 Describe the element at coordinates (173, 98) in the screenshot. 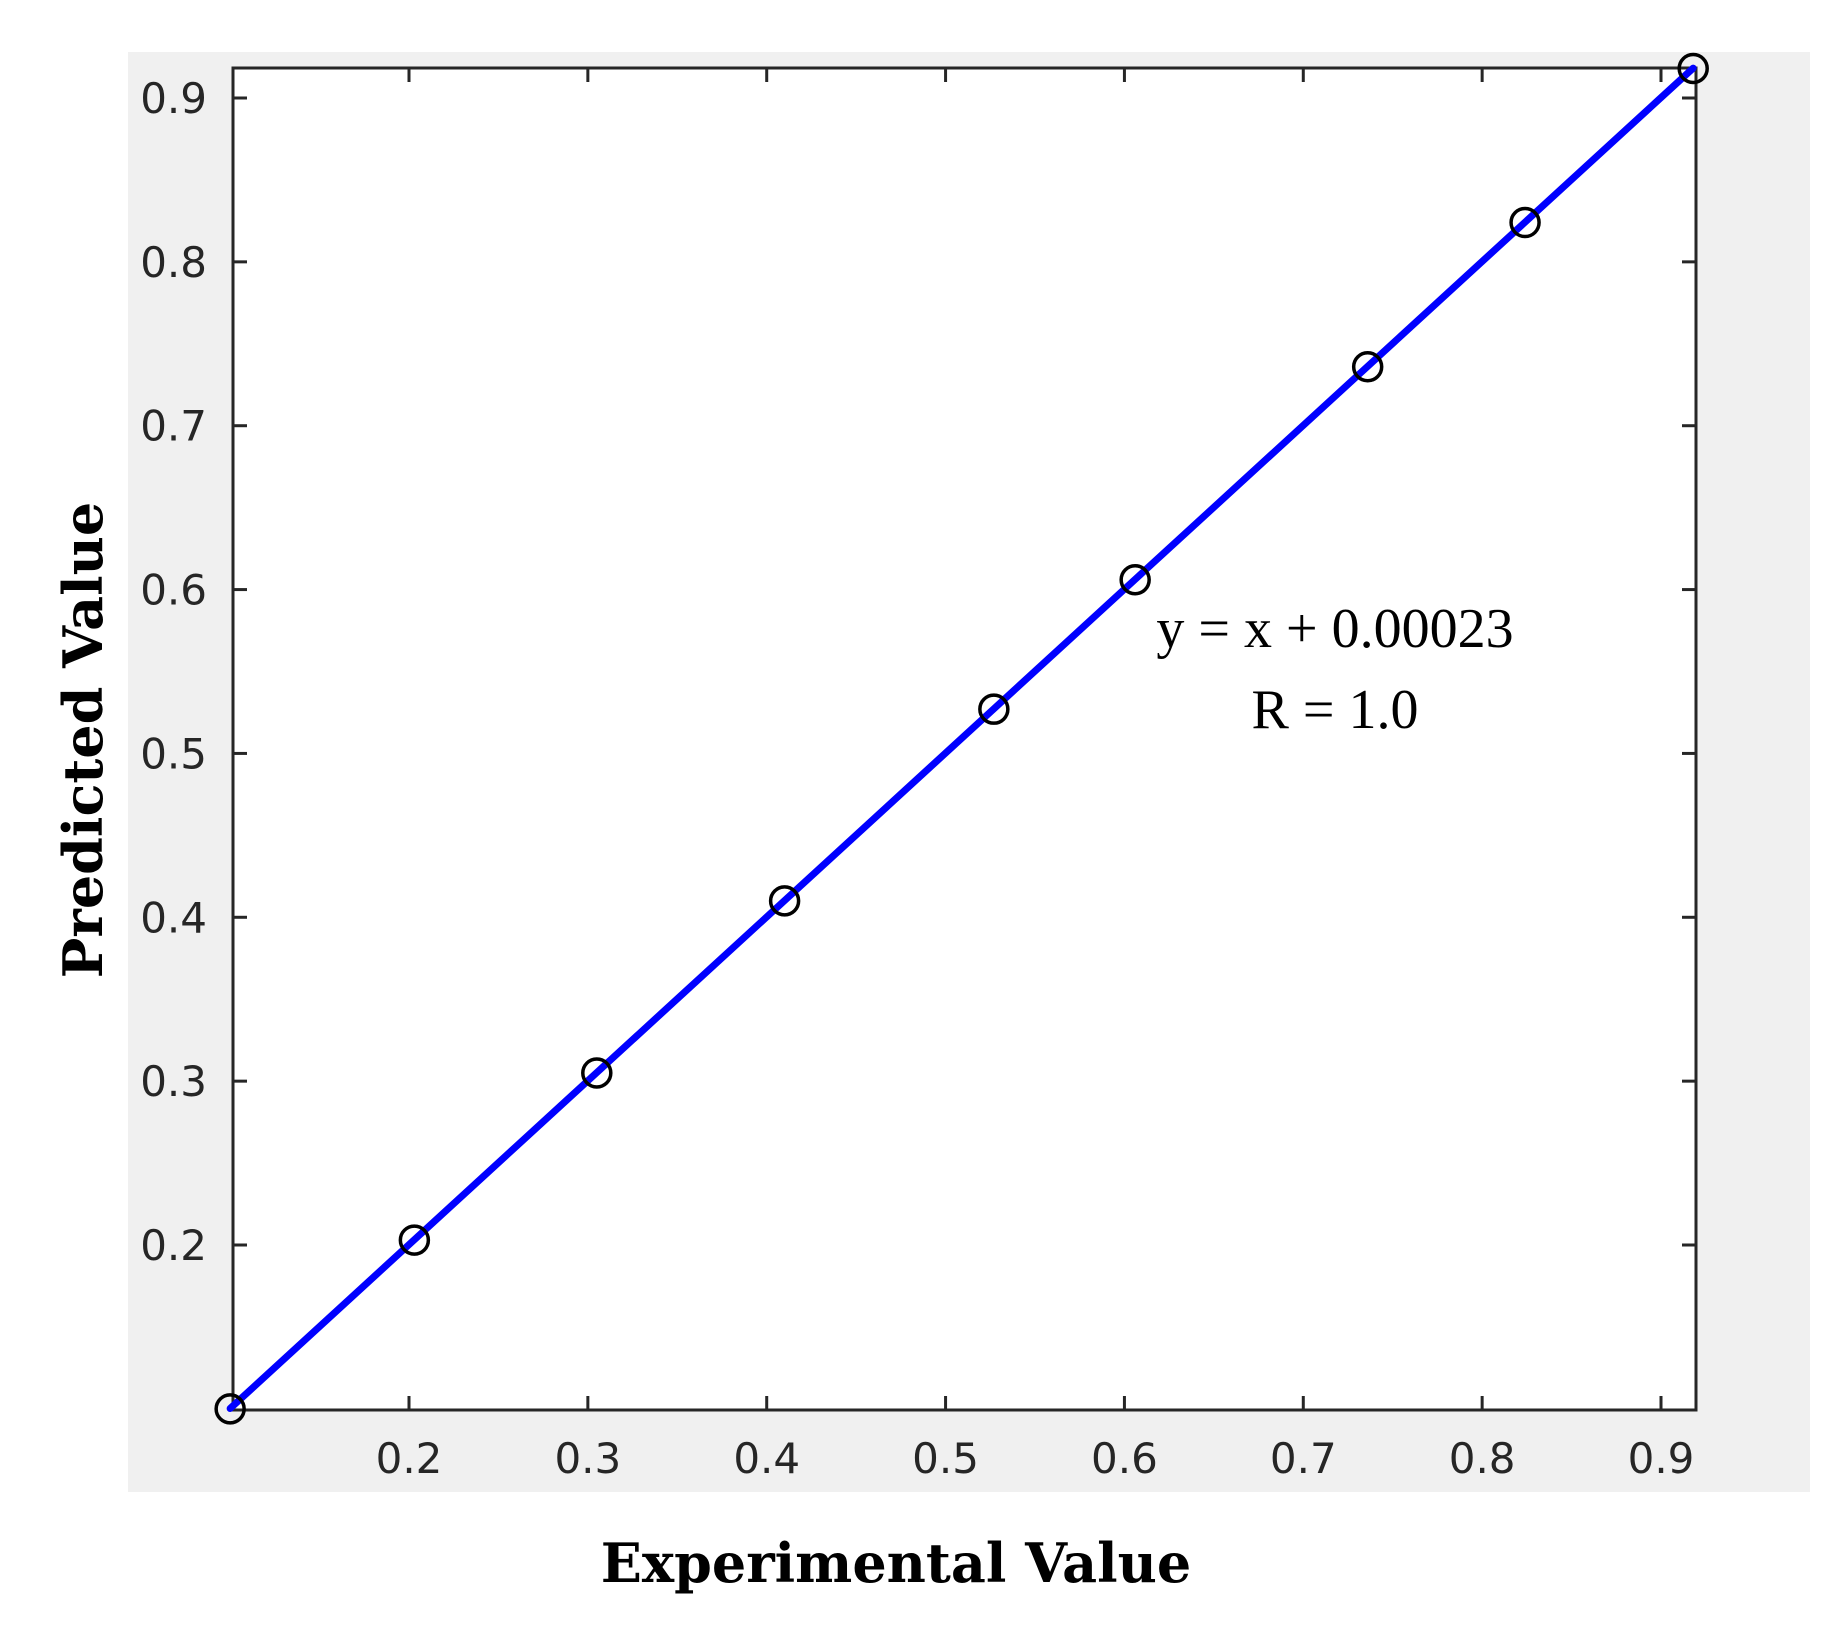

I see `y-tick-label: 0.9` at that location.